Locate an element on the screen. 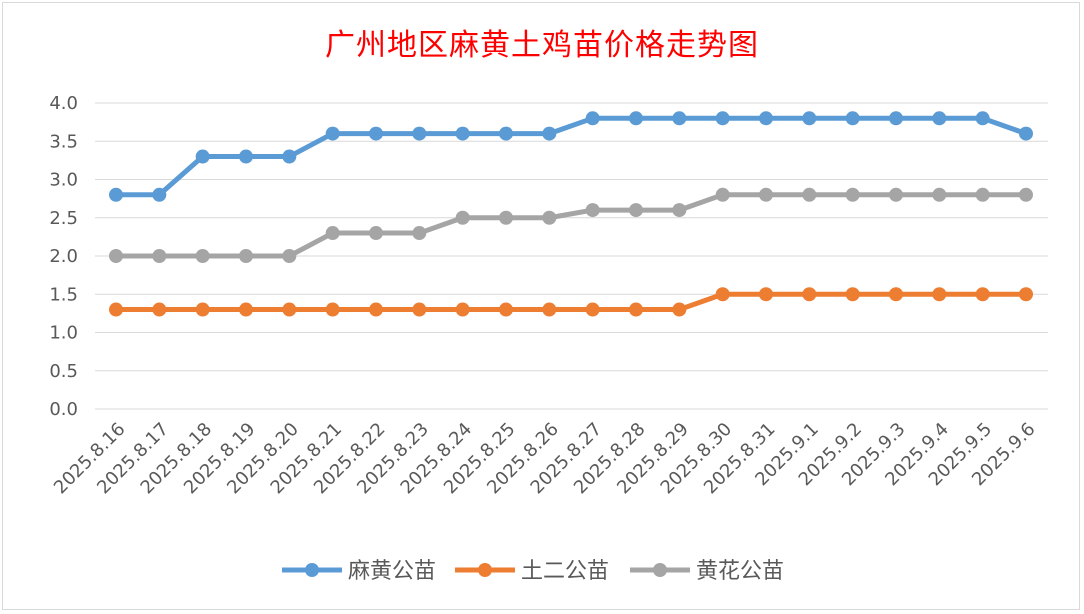  legend-item: 麻黄公苗 is located at coordinates (359, 571).